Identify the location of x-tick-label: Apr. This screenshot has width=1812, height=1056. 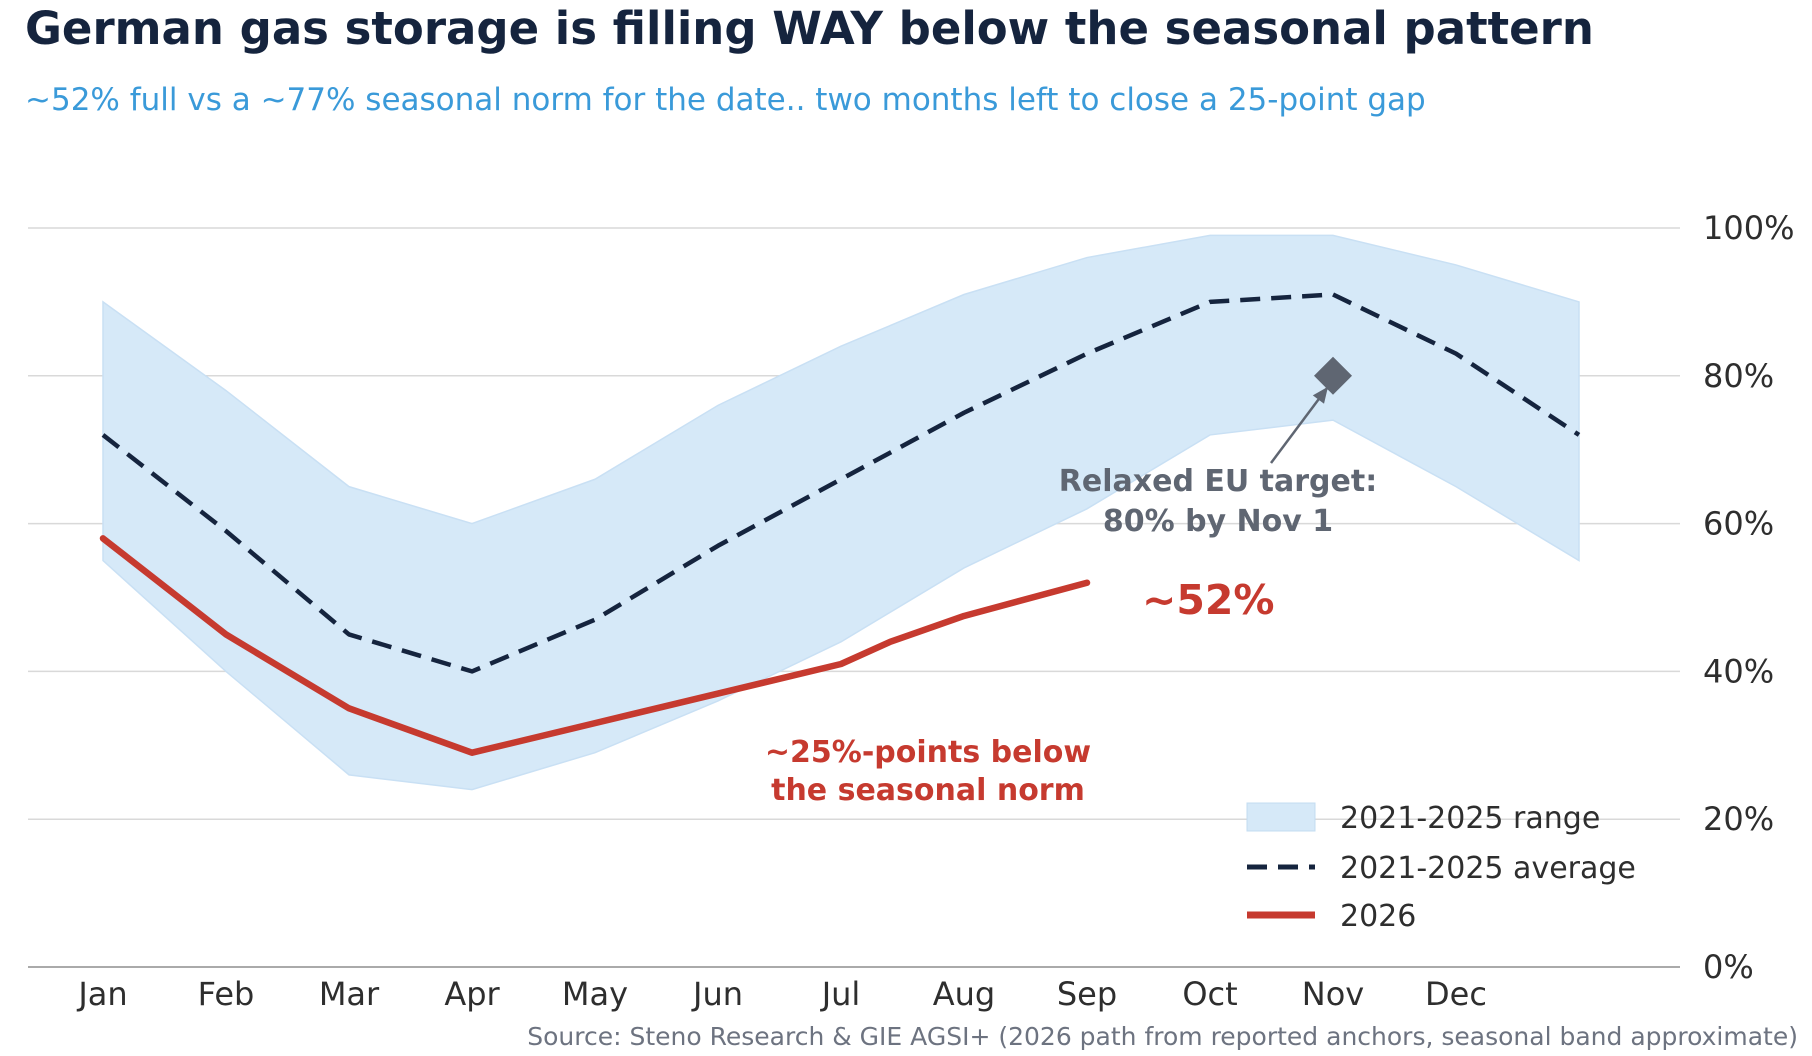
(472, 994).